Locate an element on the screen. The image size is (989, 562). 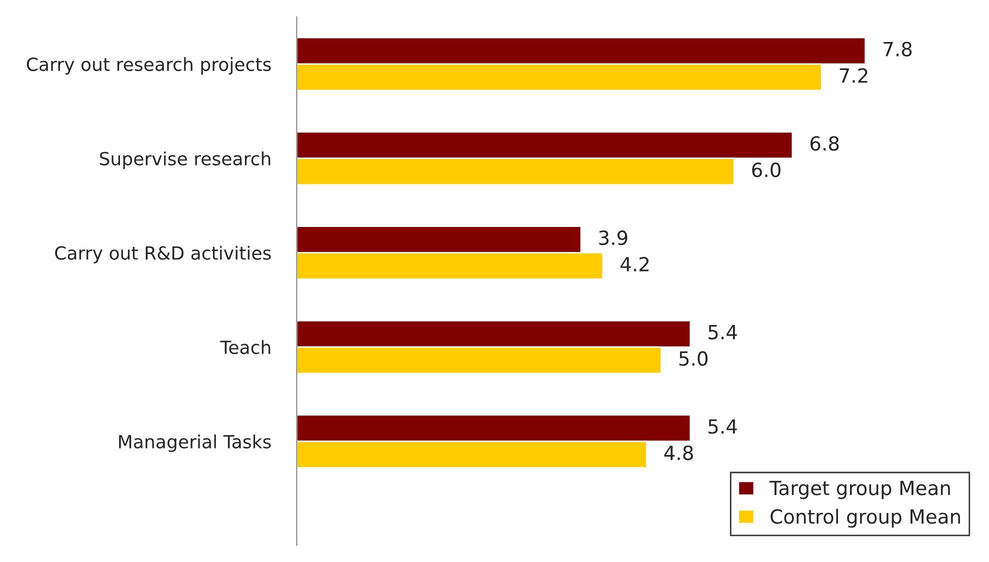
data-label: 4.8 is located at coordinates (678, 453).